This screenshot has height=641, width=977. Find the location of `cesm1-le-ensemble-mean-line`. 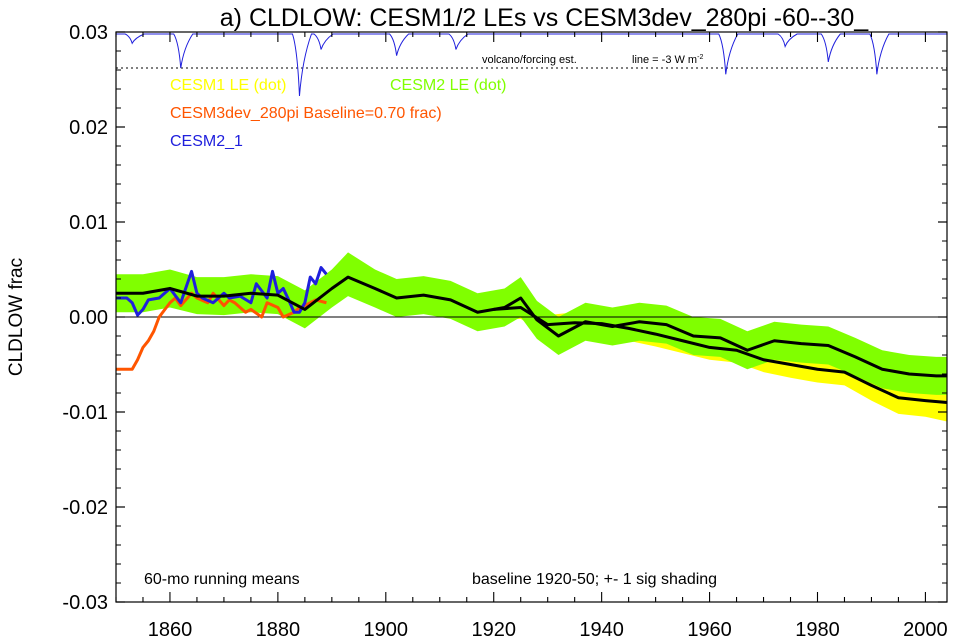

cesm1-le-ensemble-mean-line is located at coordinates (720, 355).